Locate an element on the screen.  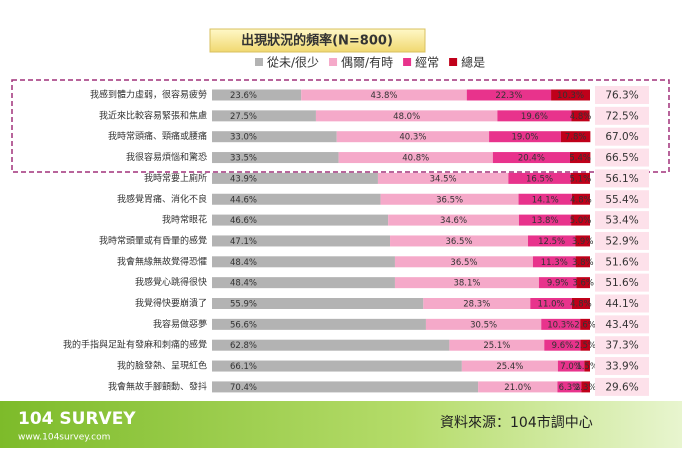
footer-url: www.104survey.com is located at coordinates (64, 438).